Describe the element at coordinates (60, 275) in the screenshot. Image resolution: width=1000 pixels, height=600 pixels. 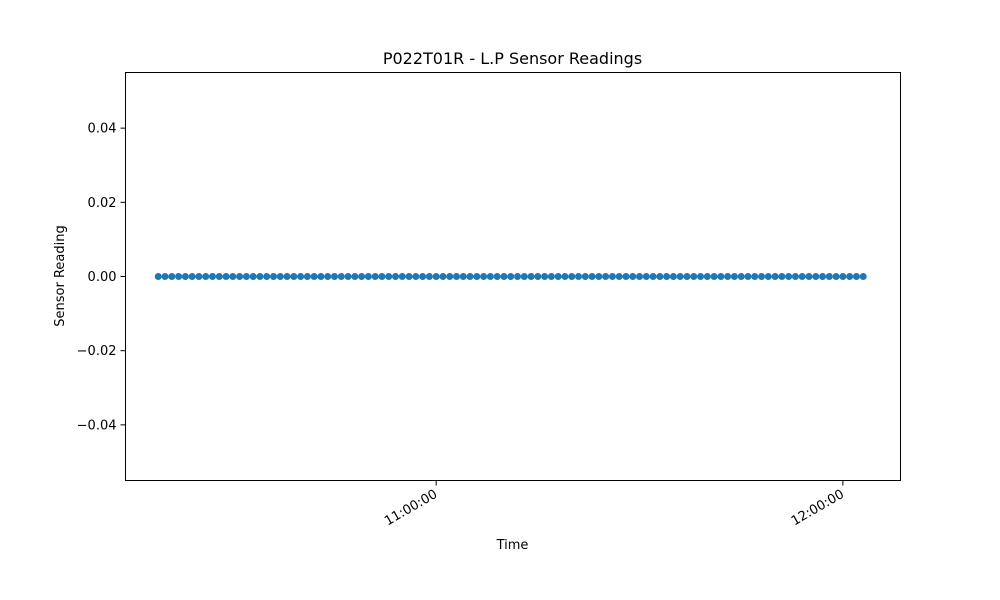
I see `y-axis-label: Sensor Reading` at that location.